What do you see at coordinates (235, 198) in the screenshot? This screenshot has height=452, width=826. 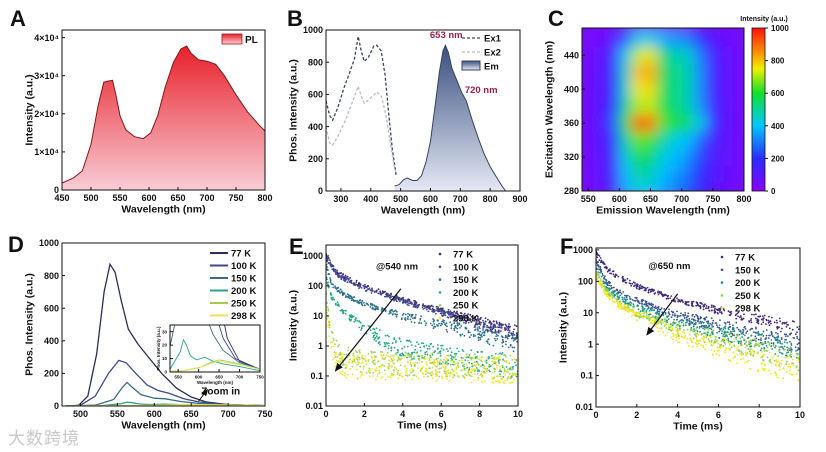 I see `x-tick-label: 750` at bounding box center [235, 198].